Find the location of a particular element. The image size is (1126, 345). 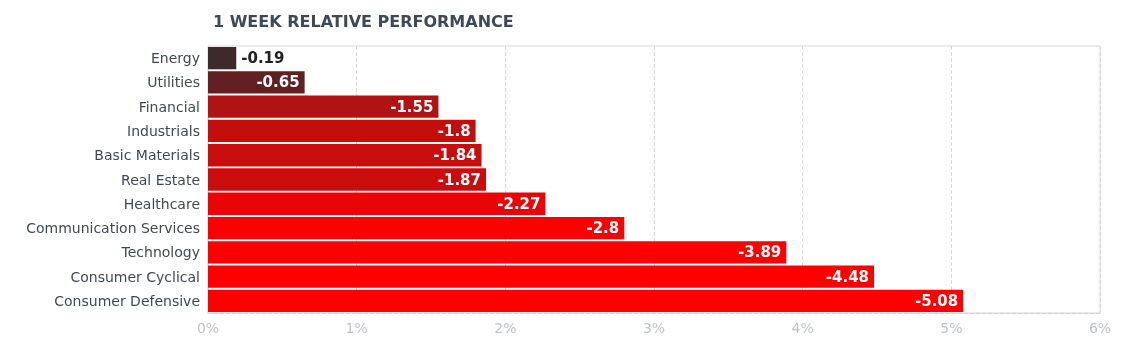

x-tick-label: 6% is located at coordinates (1100, 328).